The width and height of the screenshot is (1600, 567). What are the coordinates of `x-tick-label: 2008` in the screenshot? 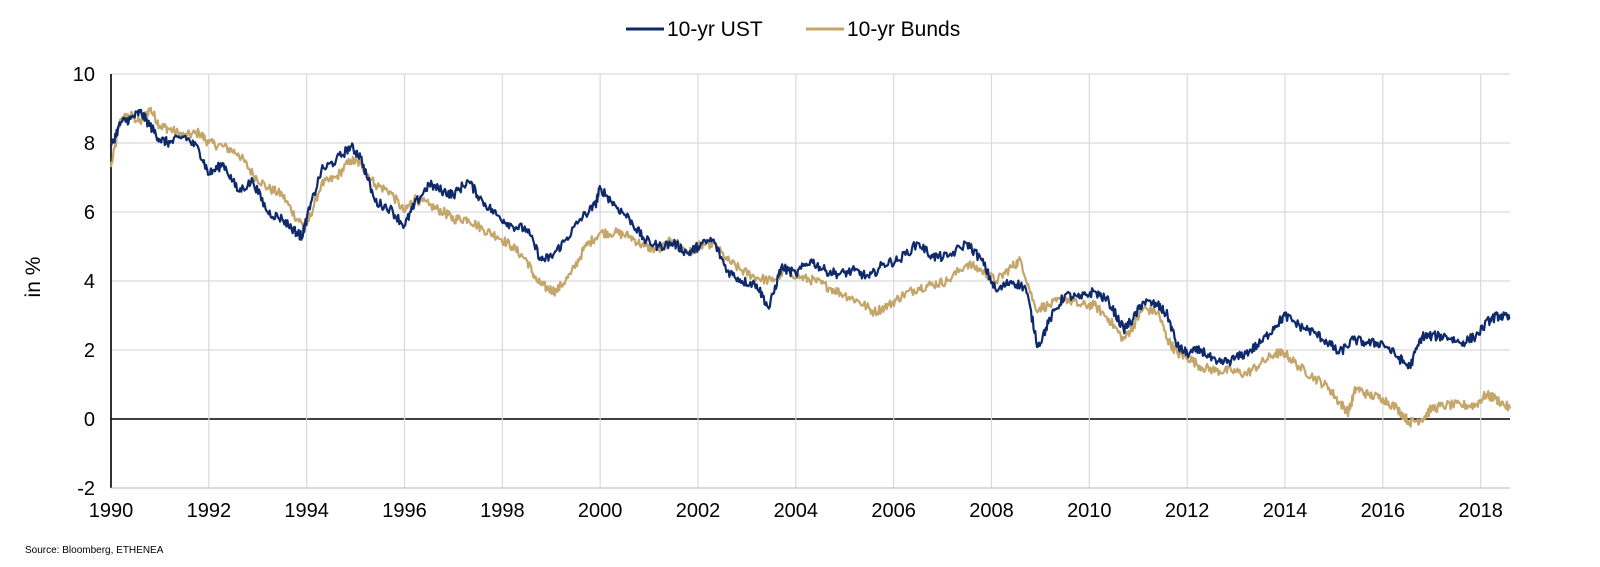 It's located at (991, 511).